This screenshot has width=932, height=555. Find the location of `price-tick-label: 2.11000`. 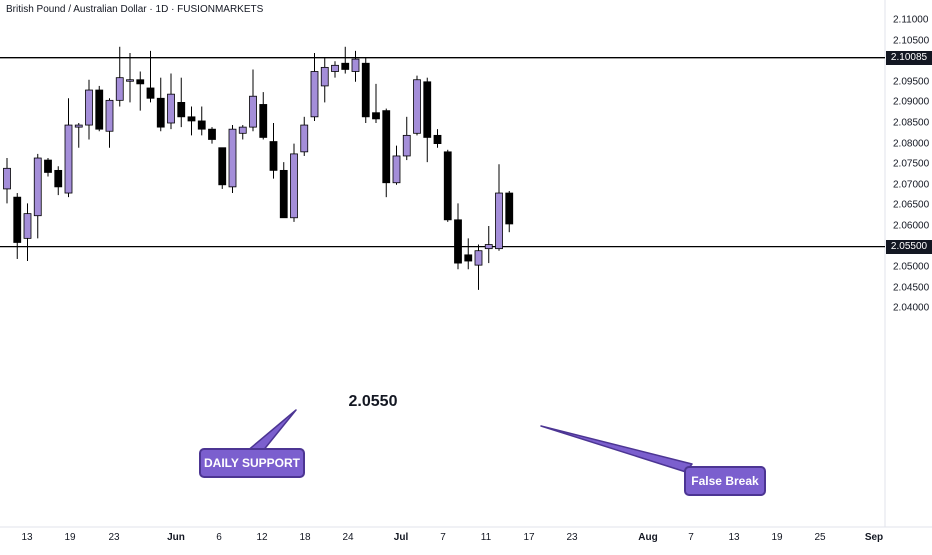

price-tick-label: 2.11000 is located at coordinates (911, 20).